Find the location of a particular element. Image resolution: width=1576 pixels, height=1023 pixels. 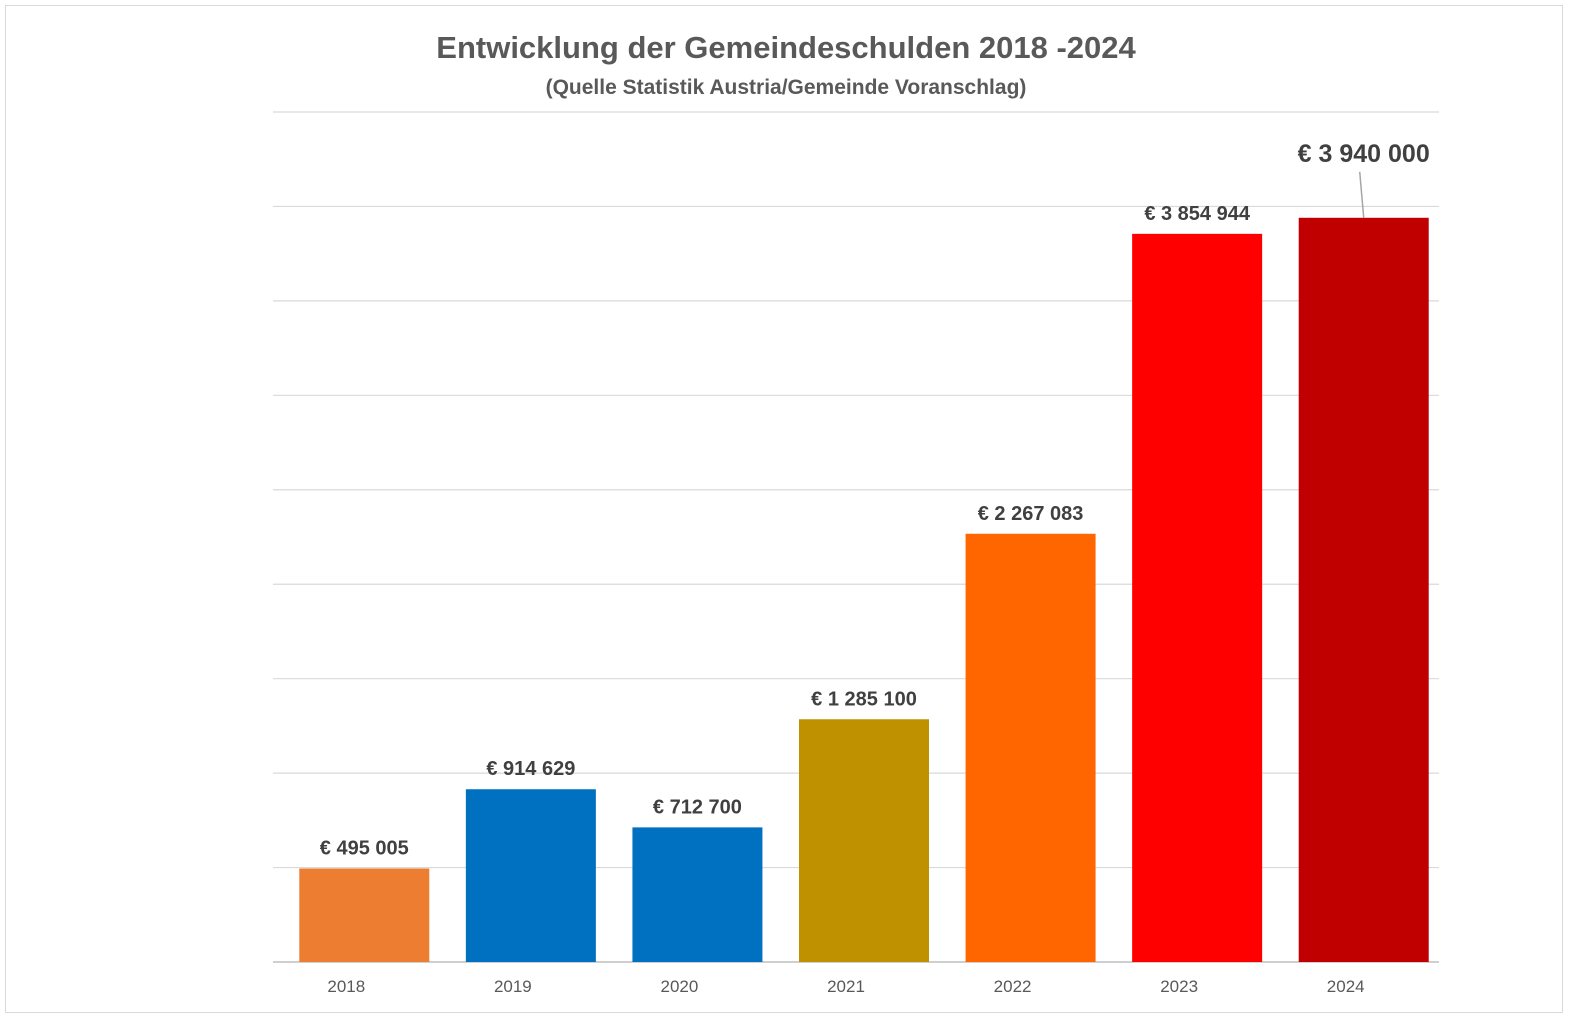

bar-2019 is located at coordinates (530, 875).